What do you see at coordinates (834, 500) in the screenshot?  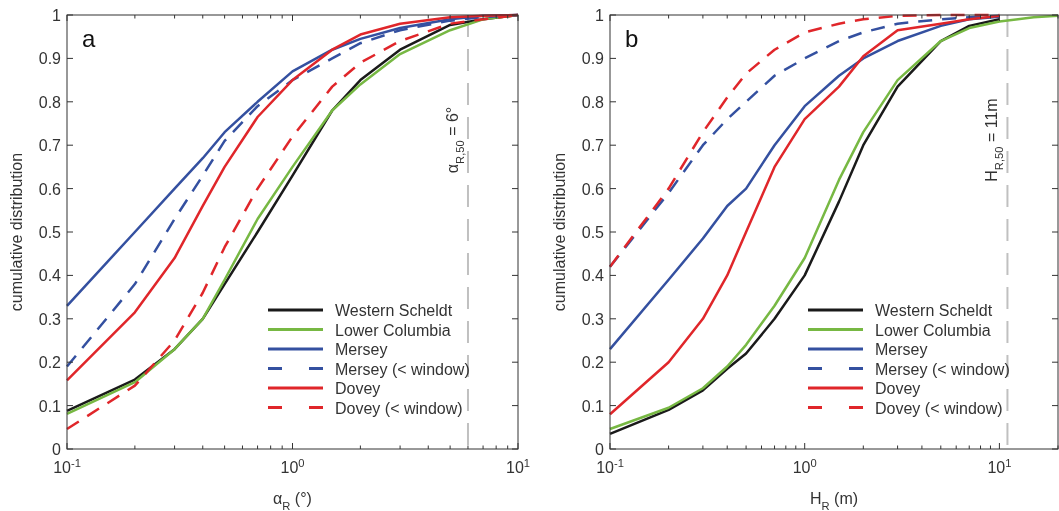 I see `x-axis-title: H$_{R}$ (m)` at bounding box center [834, 500].